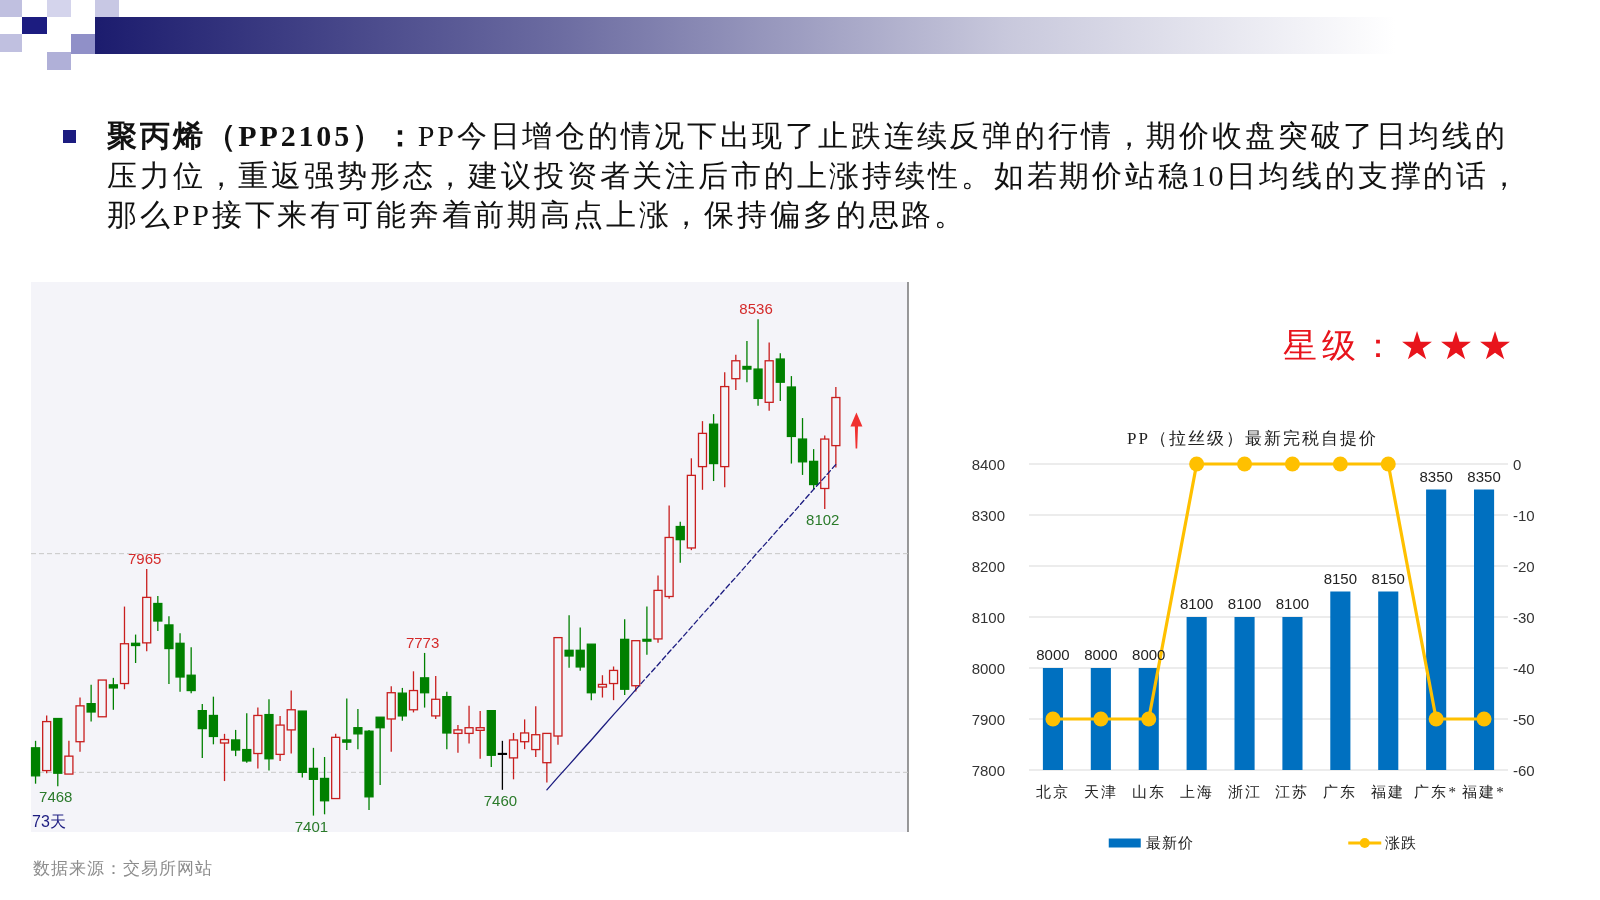 This screenshot has height=900, width=1600. What do you see at coordinates (1484, 792) in the screenshot?
I see `x-tick-label: 福建*` at bounding box center [1484, 792].